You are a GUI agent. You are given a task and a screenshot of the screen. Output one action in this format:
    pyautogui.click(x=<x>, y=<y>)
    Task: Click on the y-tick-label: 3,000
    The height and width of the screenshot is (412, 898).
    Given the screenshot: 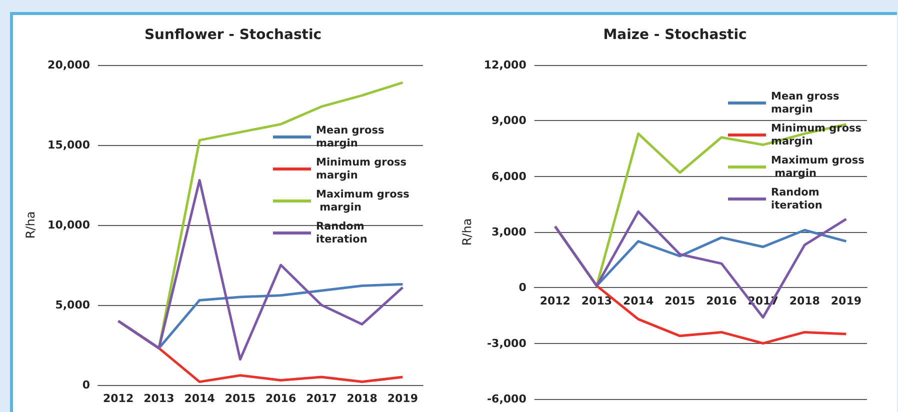 What is the action you would take?
    pyautogui.click(x=509, y=232)
    